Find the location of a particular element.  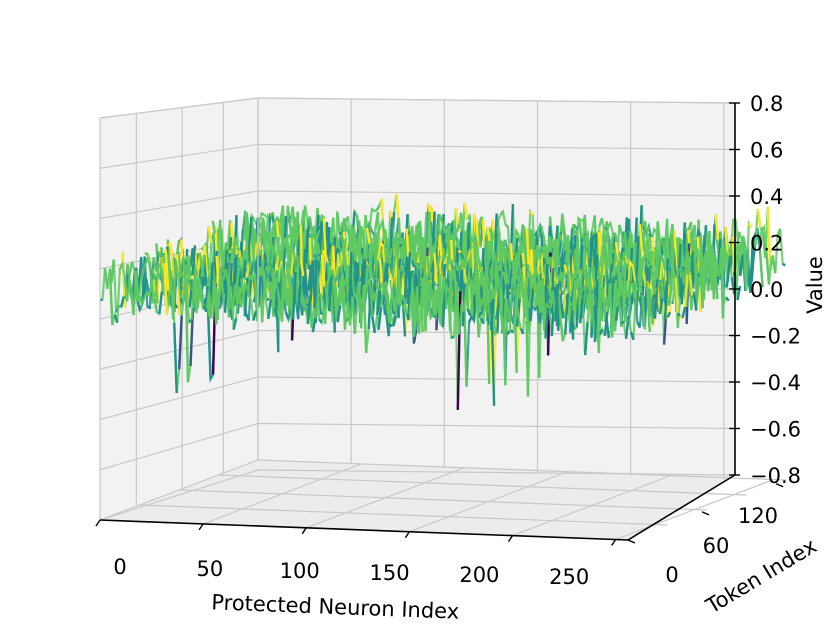

y-tick-label: 0 is located at coordinates (671, 575).